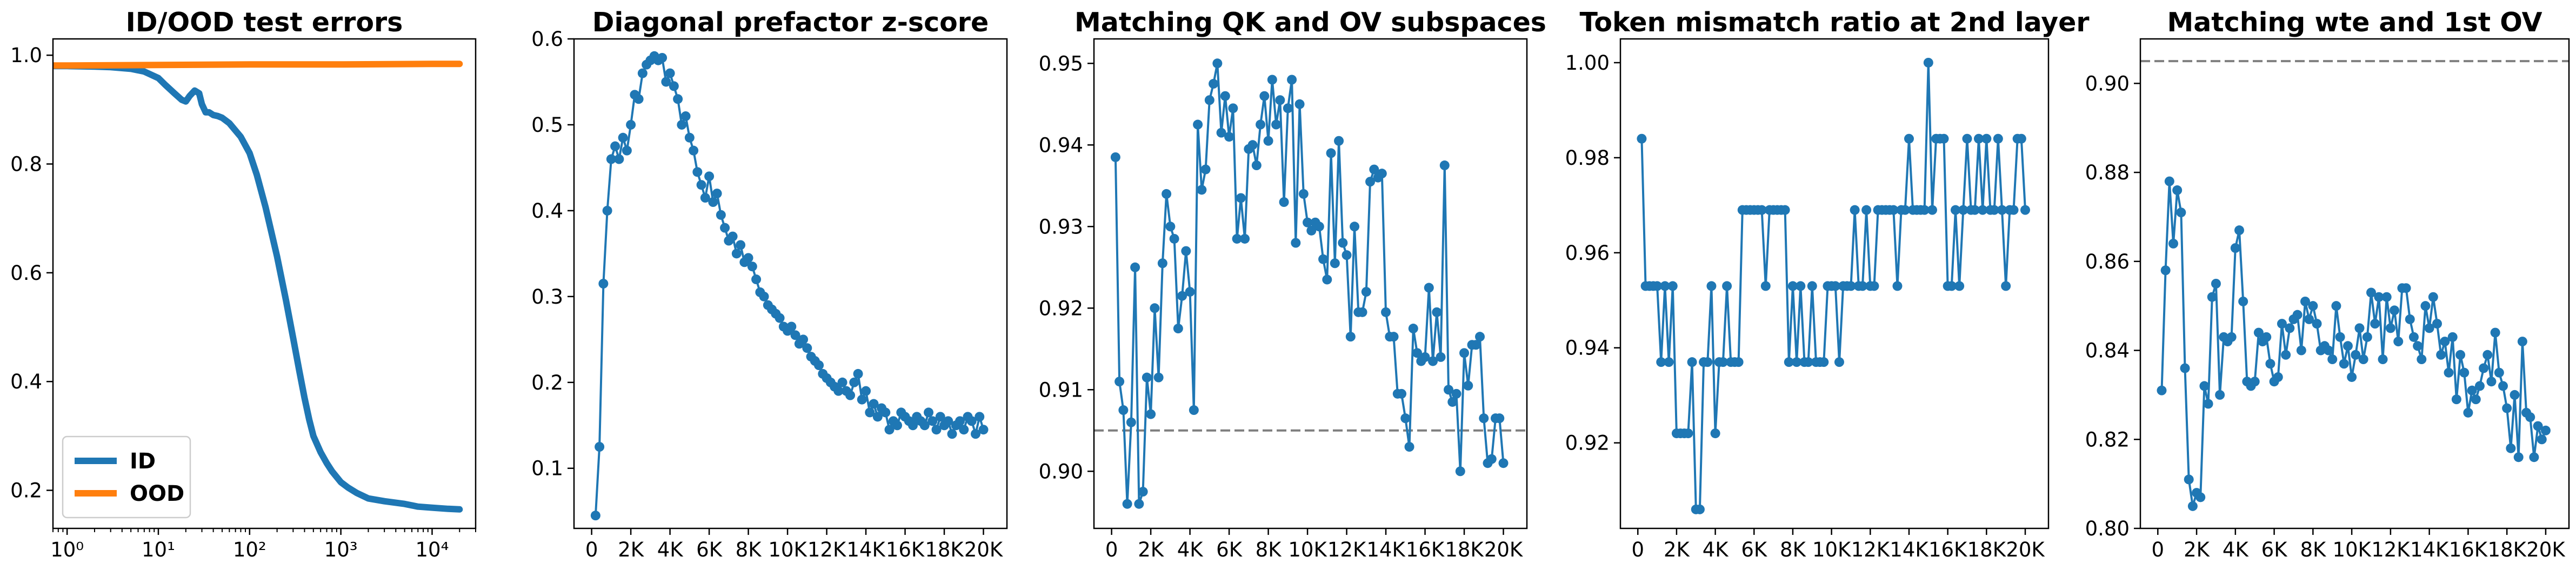 The image size is (2576, 570). I want to click on y-tick-label: 0.4, so click(26, 381).